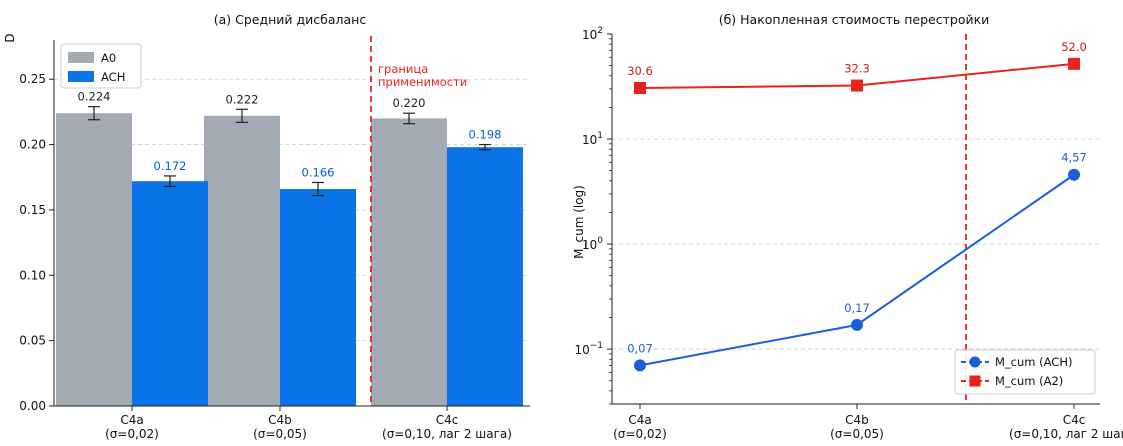 Image resolution: width=1123 pixels, height=446 pixels. What do you see at coordinates (32, 275) in the screenshot?
I see `left-y-tick-label: 0.10` at bounding box center [32, 275].